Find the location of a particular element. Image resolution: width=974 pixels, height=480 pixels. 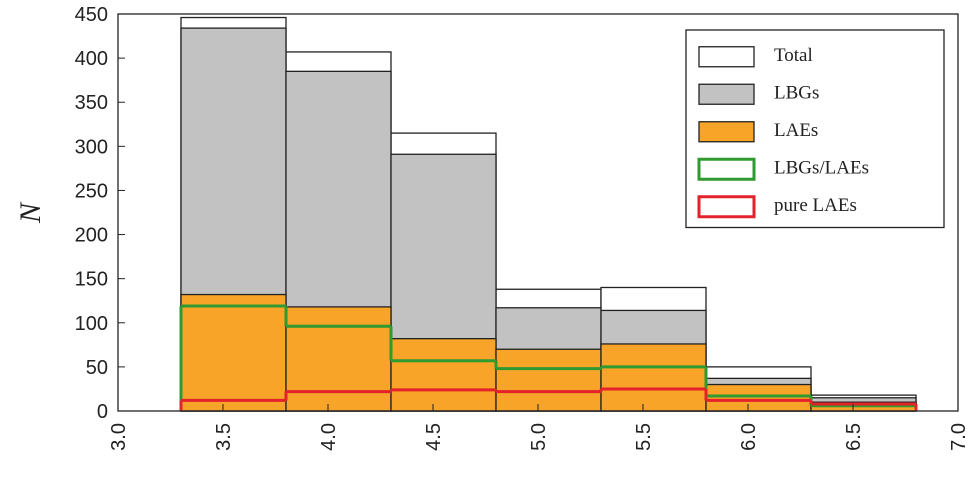

x-tick-label: 5.0 is located at coordinates (539, 437).